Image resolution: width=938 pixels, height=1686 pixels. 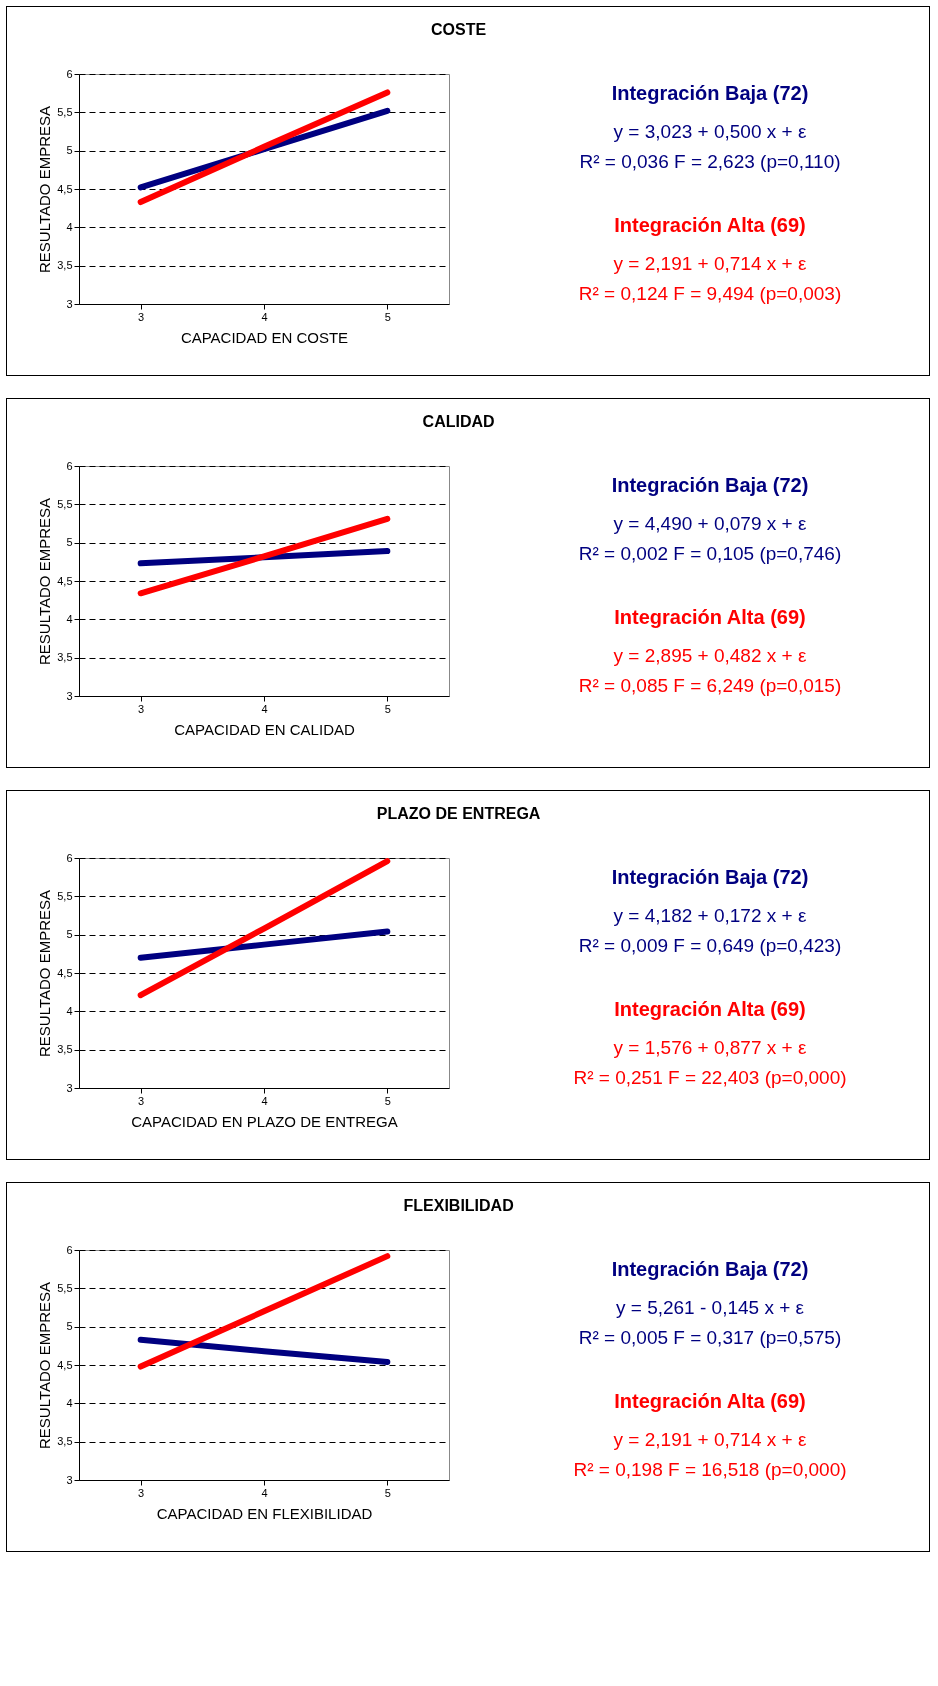 I want to click on text: R² = 0,002 F = 0,105 (p=0,746), so click(x=710, y=553).